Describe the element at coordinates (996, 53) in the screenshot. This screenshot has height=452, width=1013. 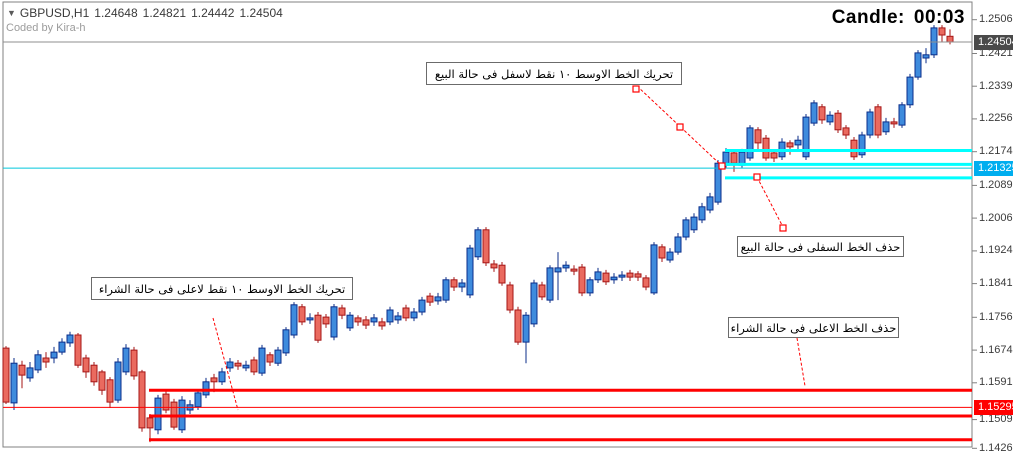
I see `axis-tick-label: 1.24215` at that location.